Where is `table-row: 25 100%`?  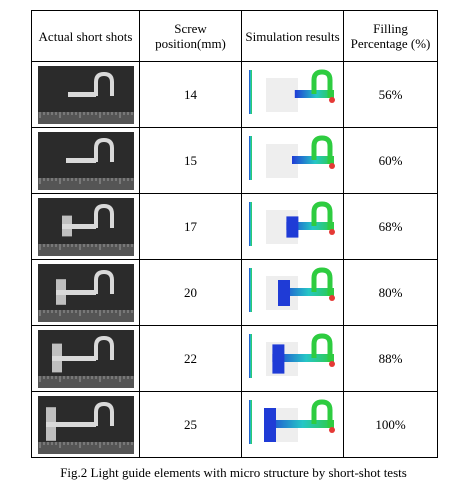
table-row: 25 100% is located at coordinates (234, 424).